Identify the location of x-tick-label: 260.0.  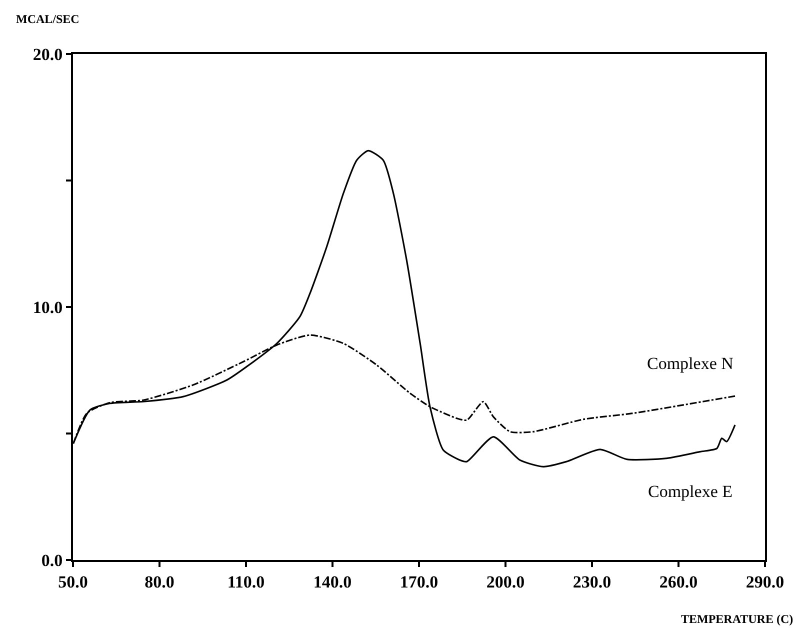
(678, 582).